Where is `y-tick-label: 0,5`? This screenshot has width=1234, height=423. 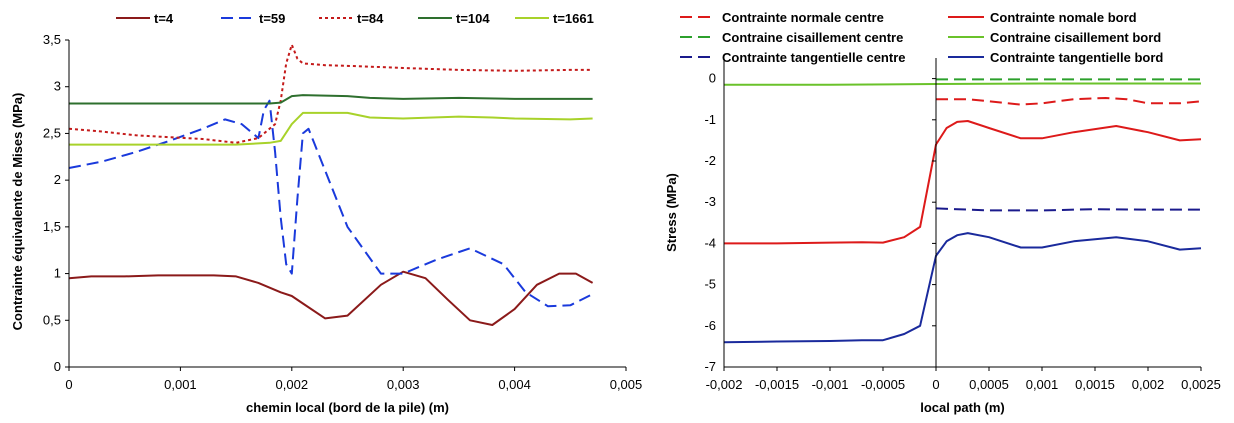 y-tick-label: 0,5 is located at coordinates (52, 319).